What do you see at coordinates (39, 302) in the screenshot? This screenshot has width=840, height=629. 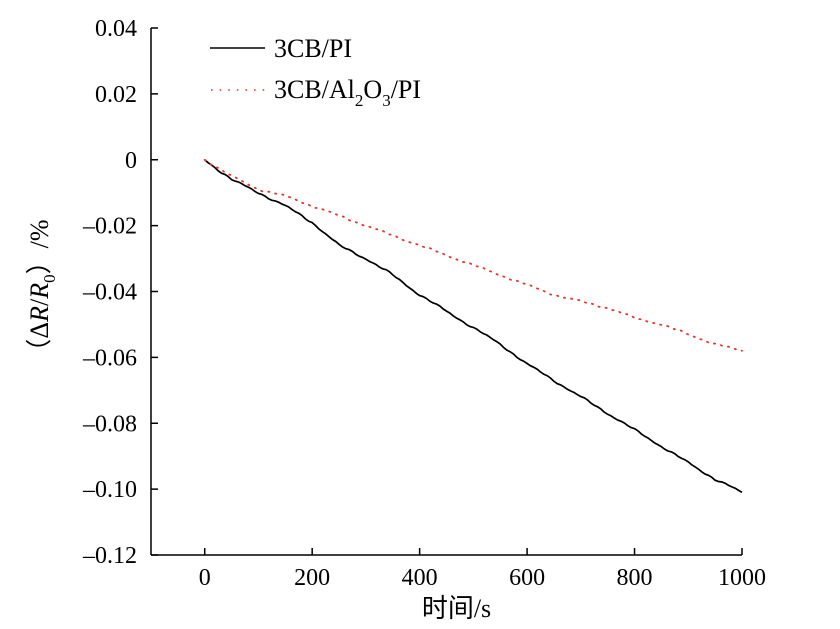 I see `y-label-part: /` at bounding box center [39, 302].